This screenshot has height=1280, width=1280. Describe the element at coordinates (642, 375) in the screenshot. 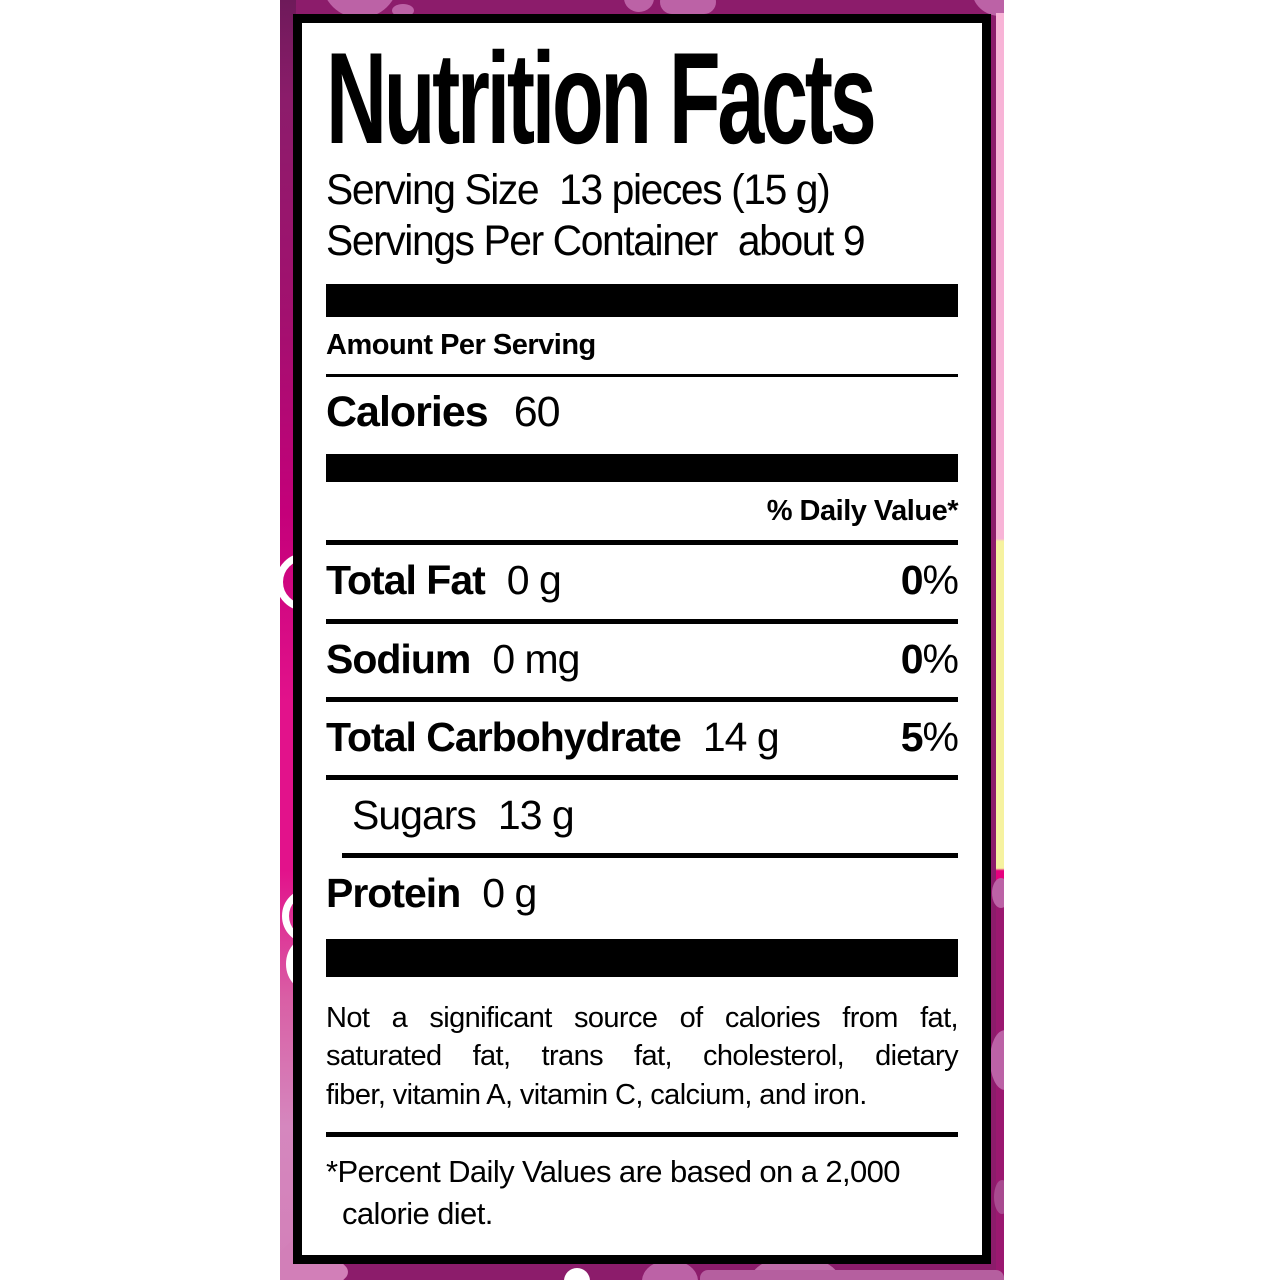

I see `separator-hairline` at that location.